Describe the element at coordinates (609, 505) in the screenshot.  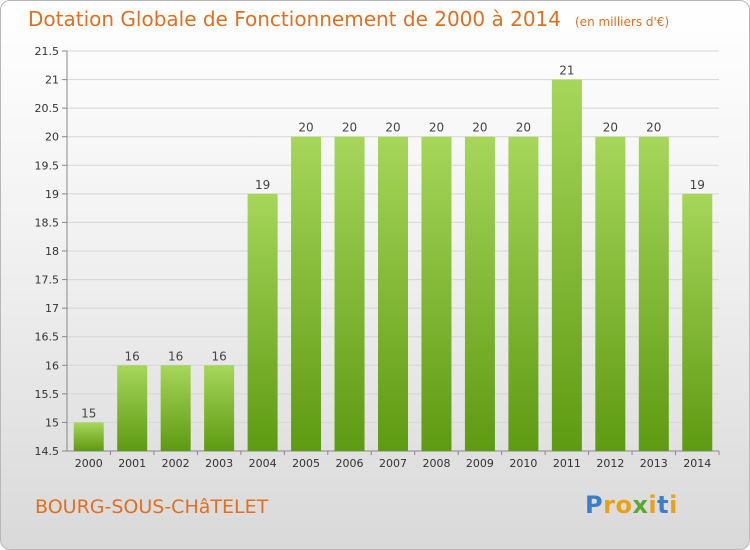
I see `logo-letter: r` at that location.